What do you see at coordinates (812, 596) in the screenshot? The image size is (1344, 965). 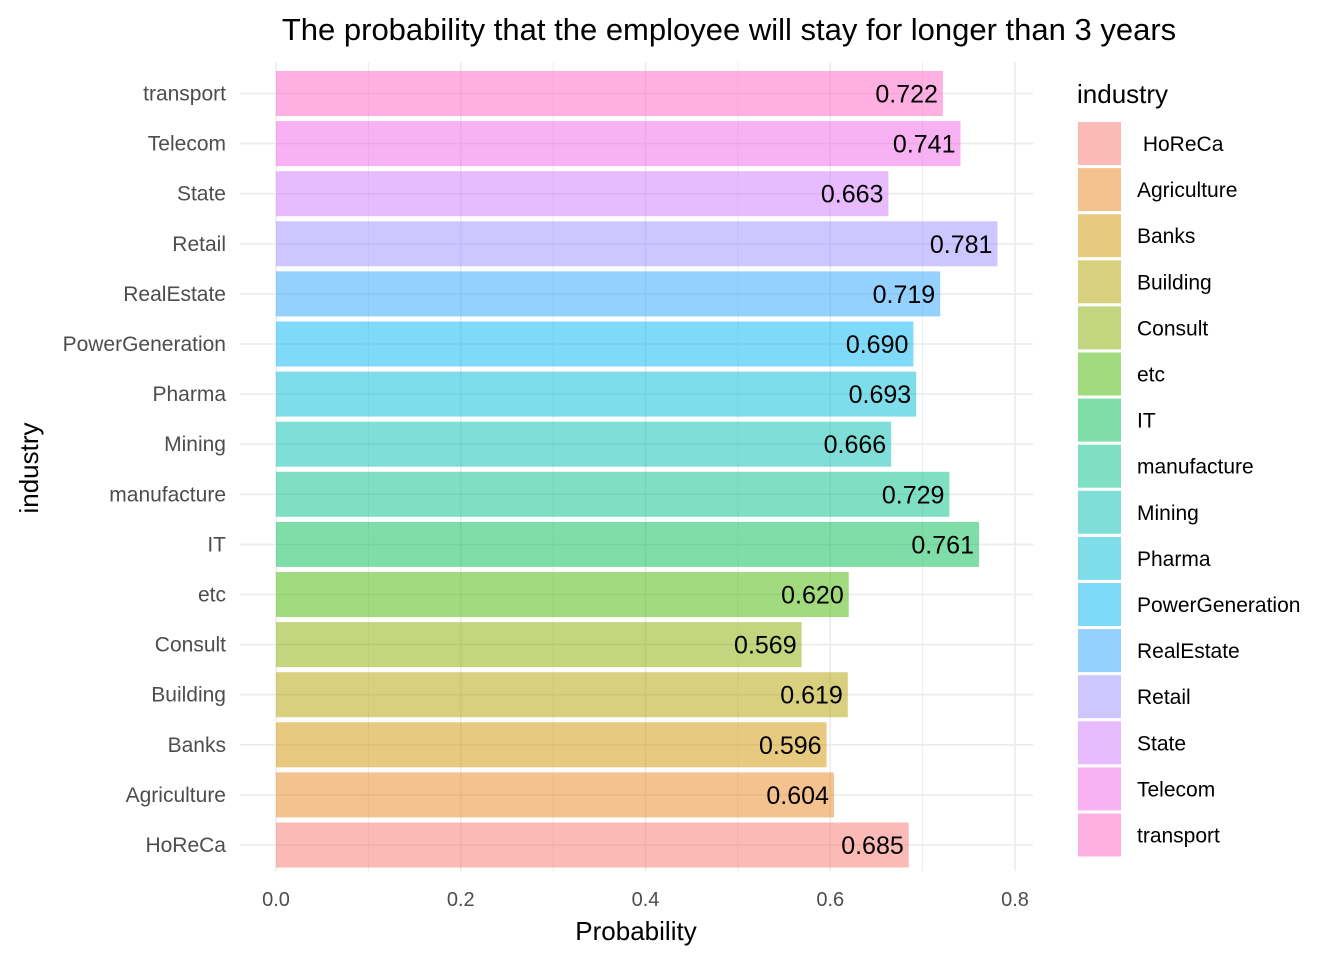 I see `bar-value-label: 0.620` at bounding box center [812, 596].